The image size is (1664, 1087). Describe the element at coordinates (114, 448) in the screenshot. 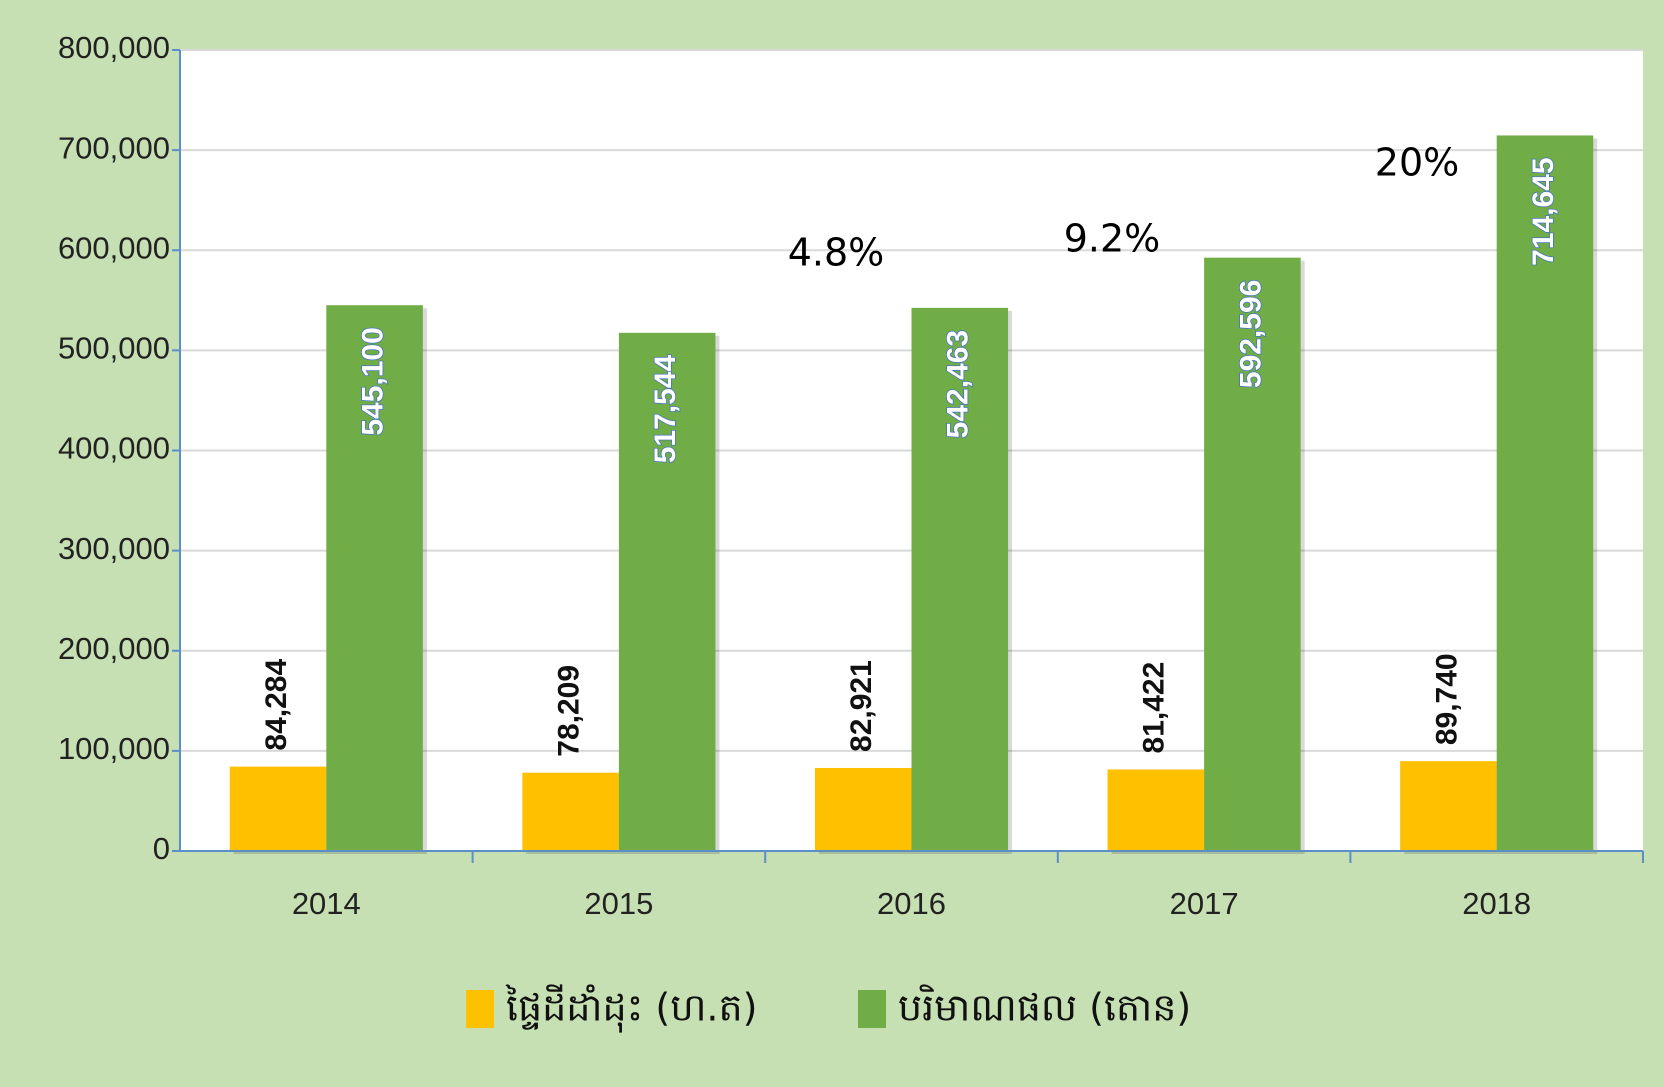

I see `y-tick-label: 400,000` at that location.